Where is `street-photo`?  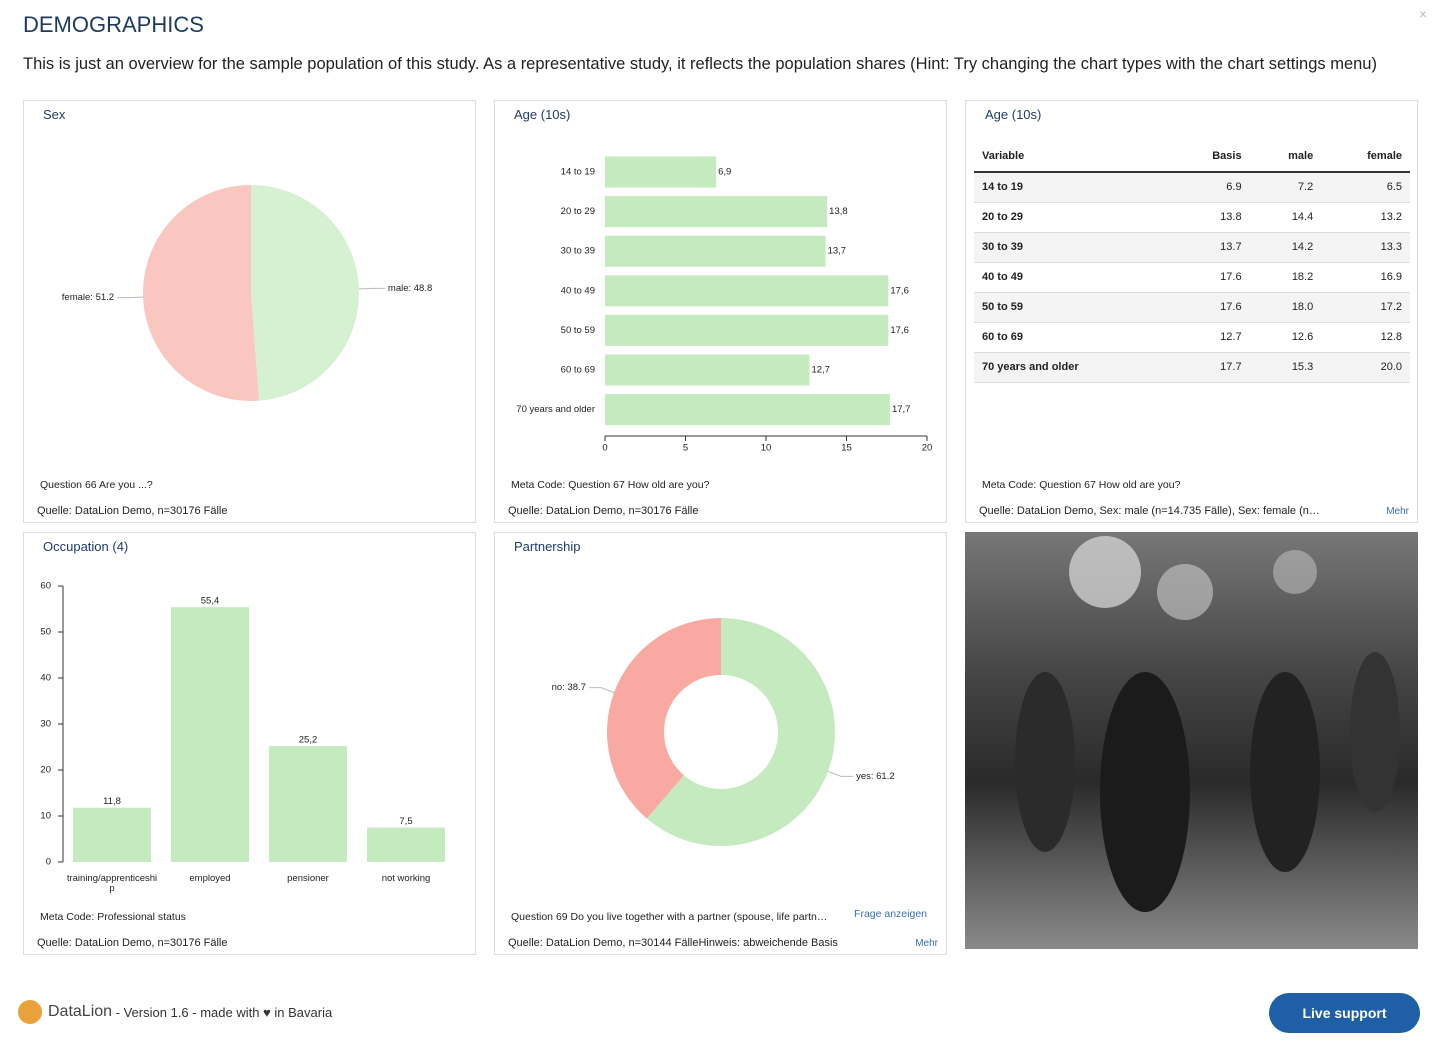
street-photo is located at coordinates (1191, 740).